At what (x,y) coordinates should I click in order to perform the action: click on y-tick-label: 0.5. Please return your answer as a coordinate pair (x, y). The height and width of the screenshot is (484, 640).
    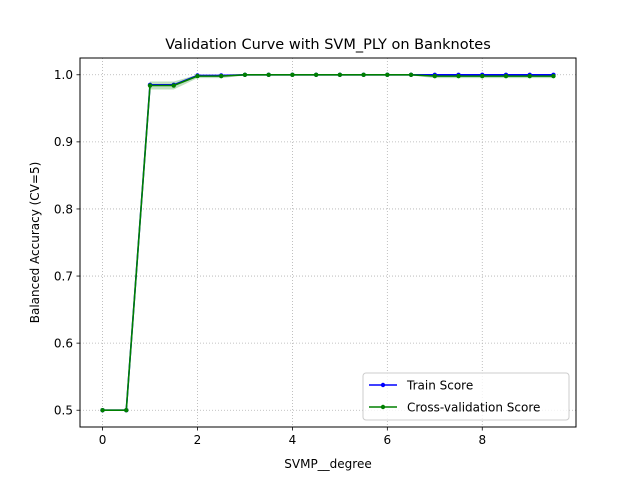
    Looking at the image, I should click on (63, 411).